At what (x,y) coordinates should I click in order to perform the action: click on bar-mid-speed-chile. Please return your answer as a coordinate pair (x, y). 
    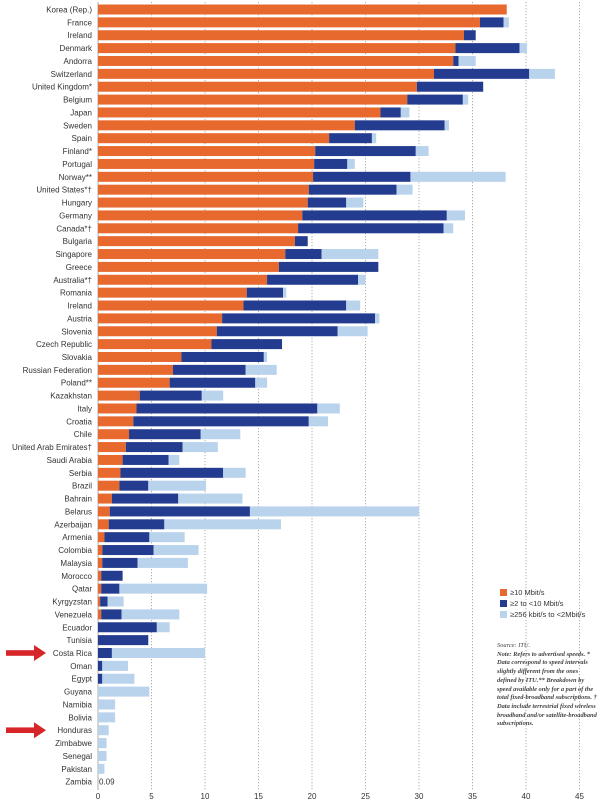
    Looking at the image, I should click on (165, 434).